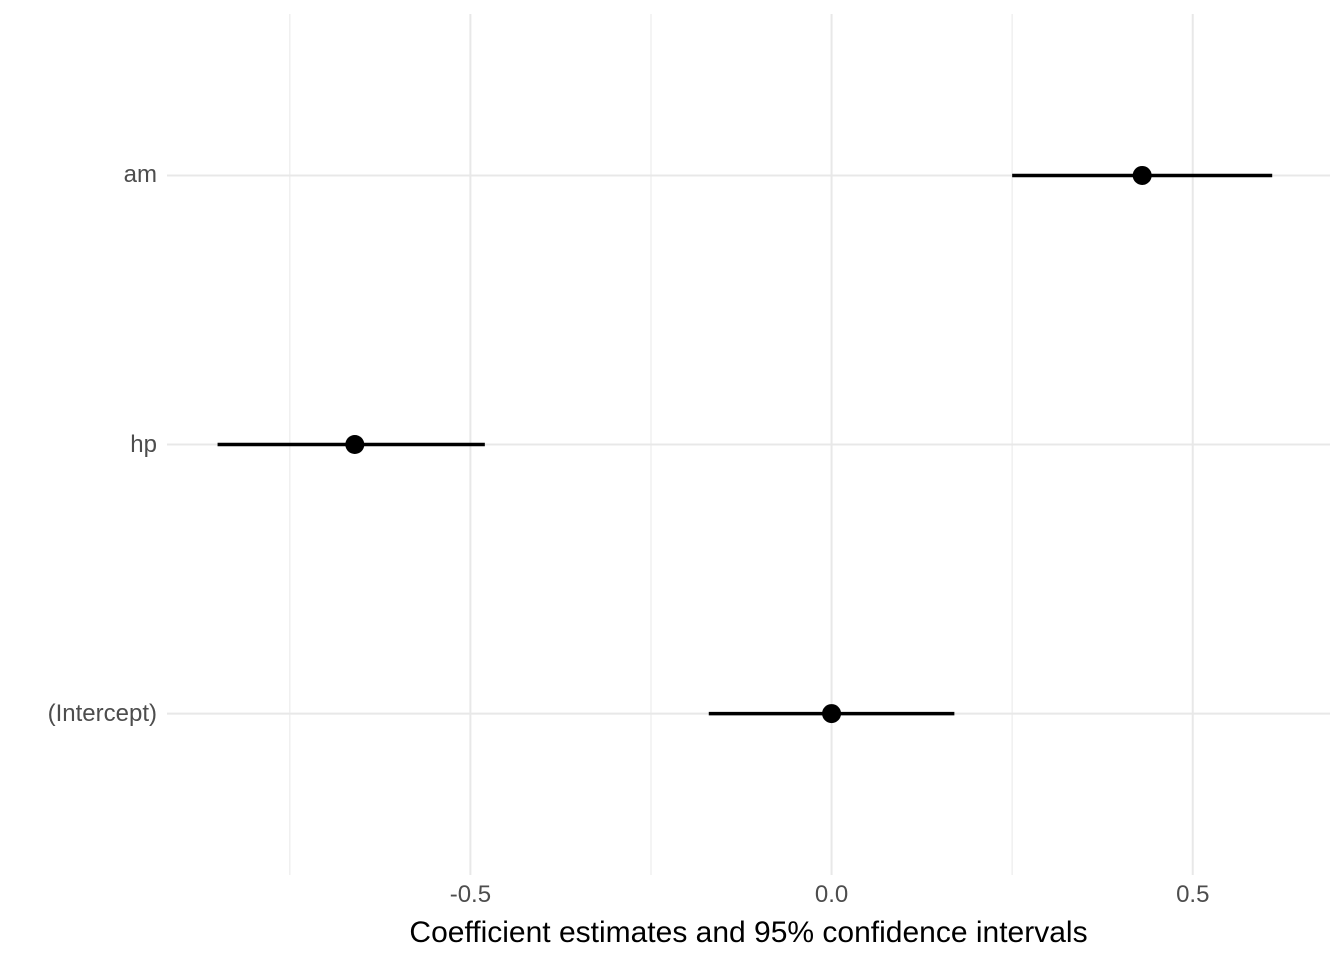  Describe the element at coordinates (102, 713) in the screenshot. I see `y-axis-label: (Intercept)` at that location.